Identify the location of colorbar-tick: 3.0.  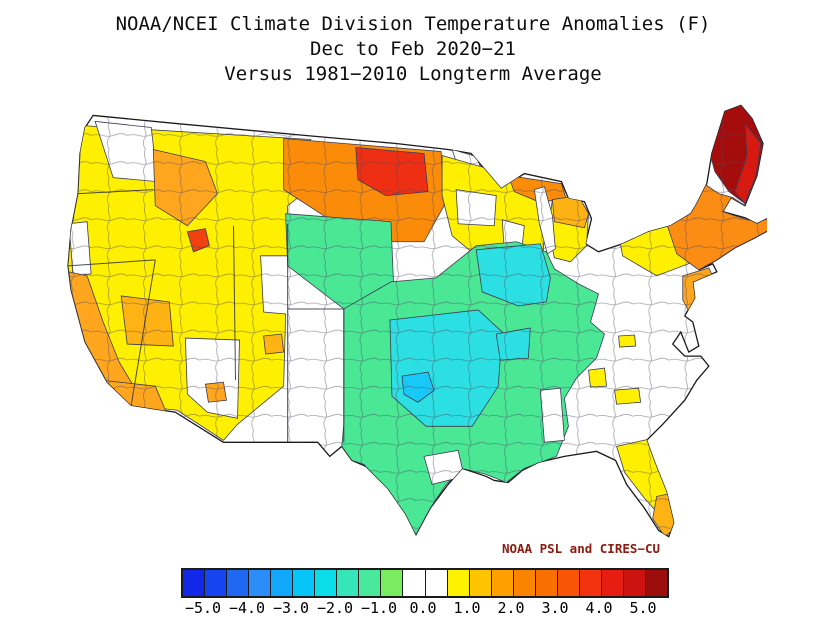
(555, 608).